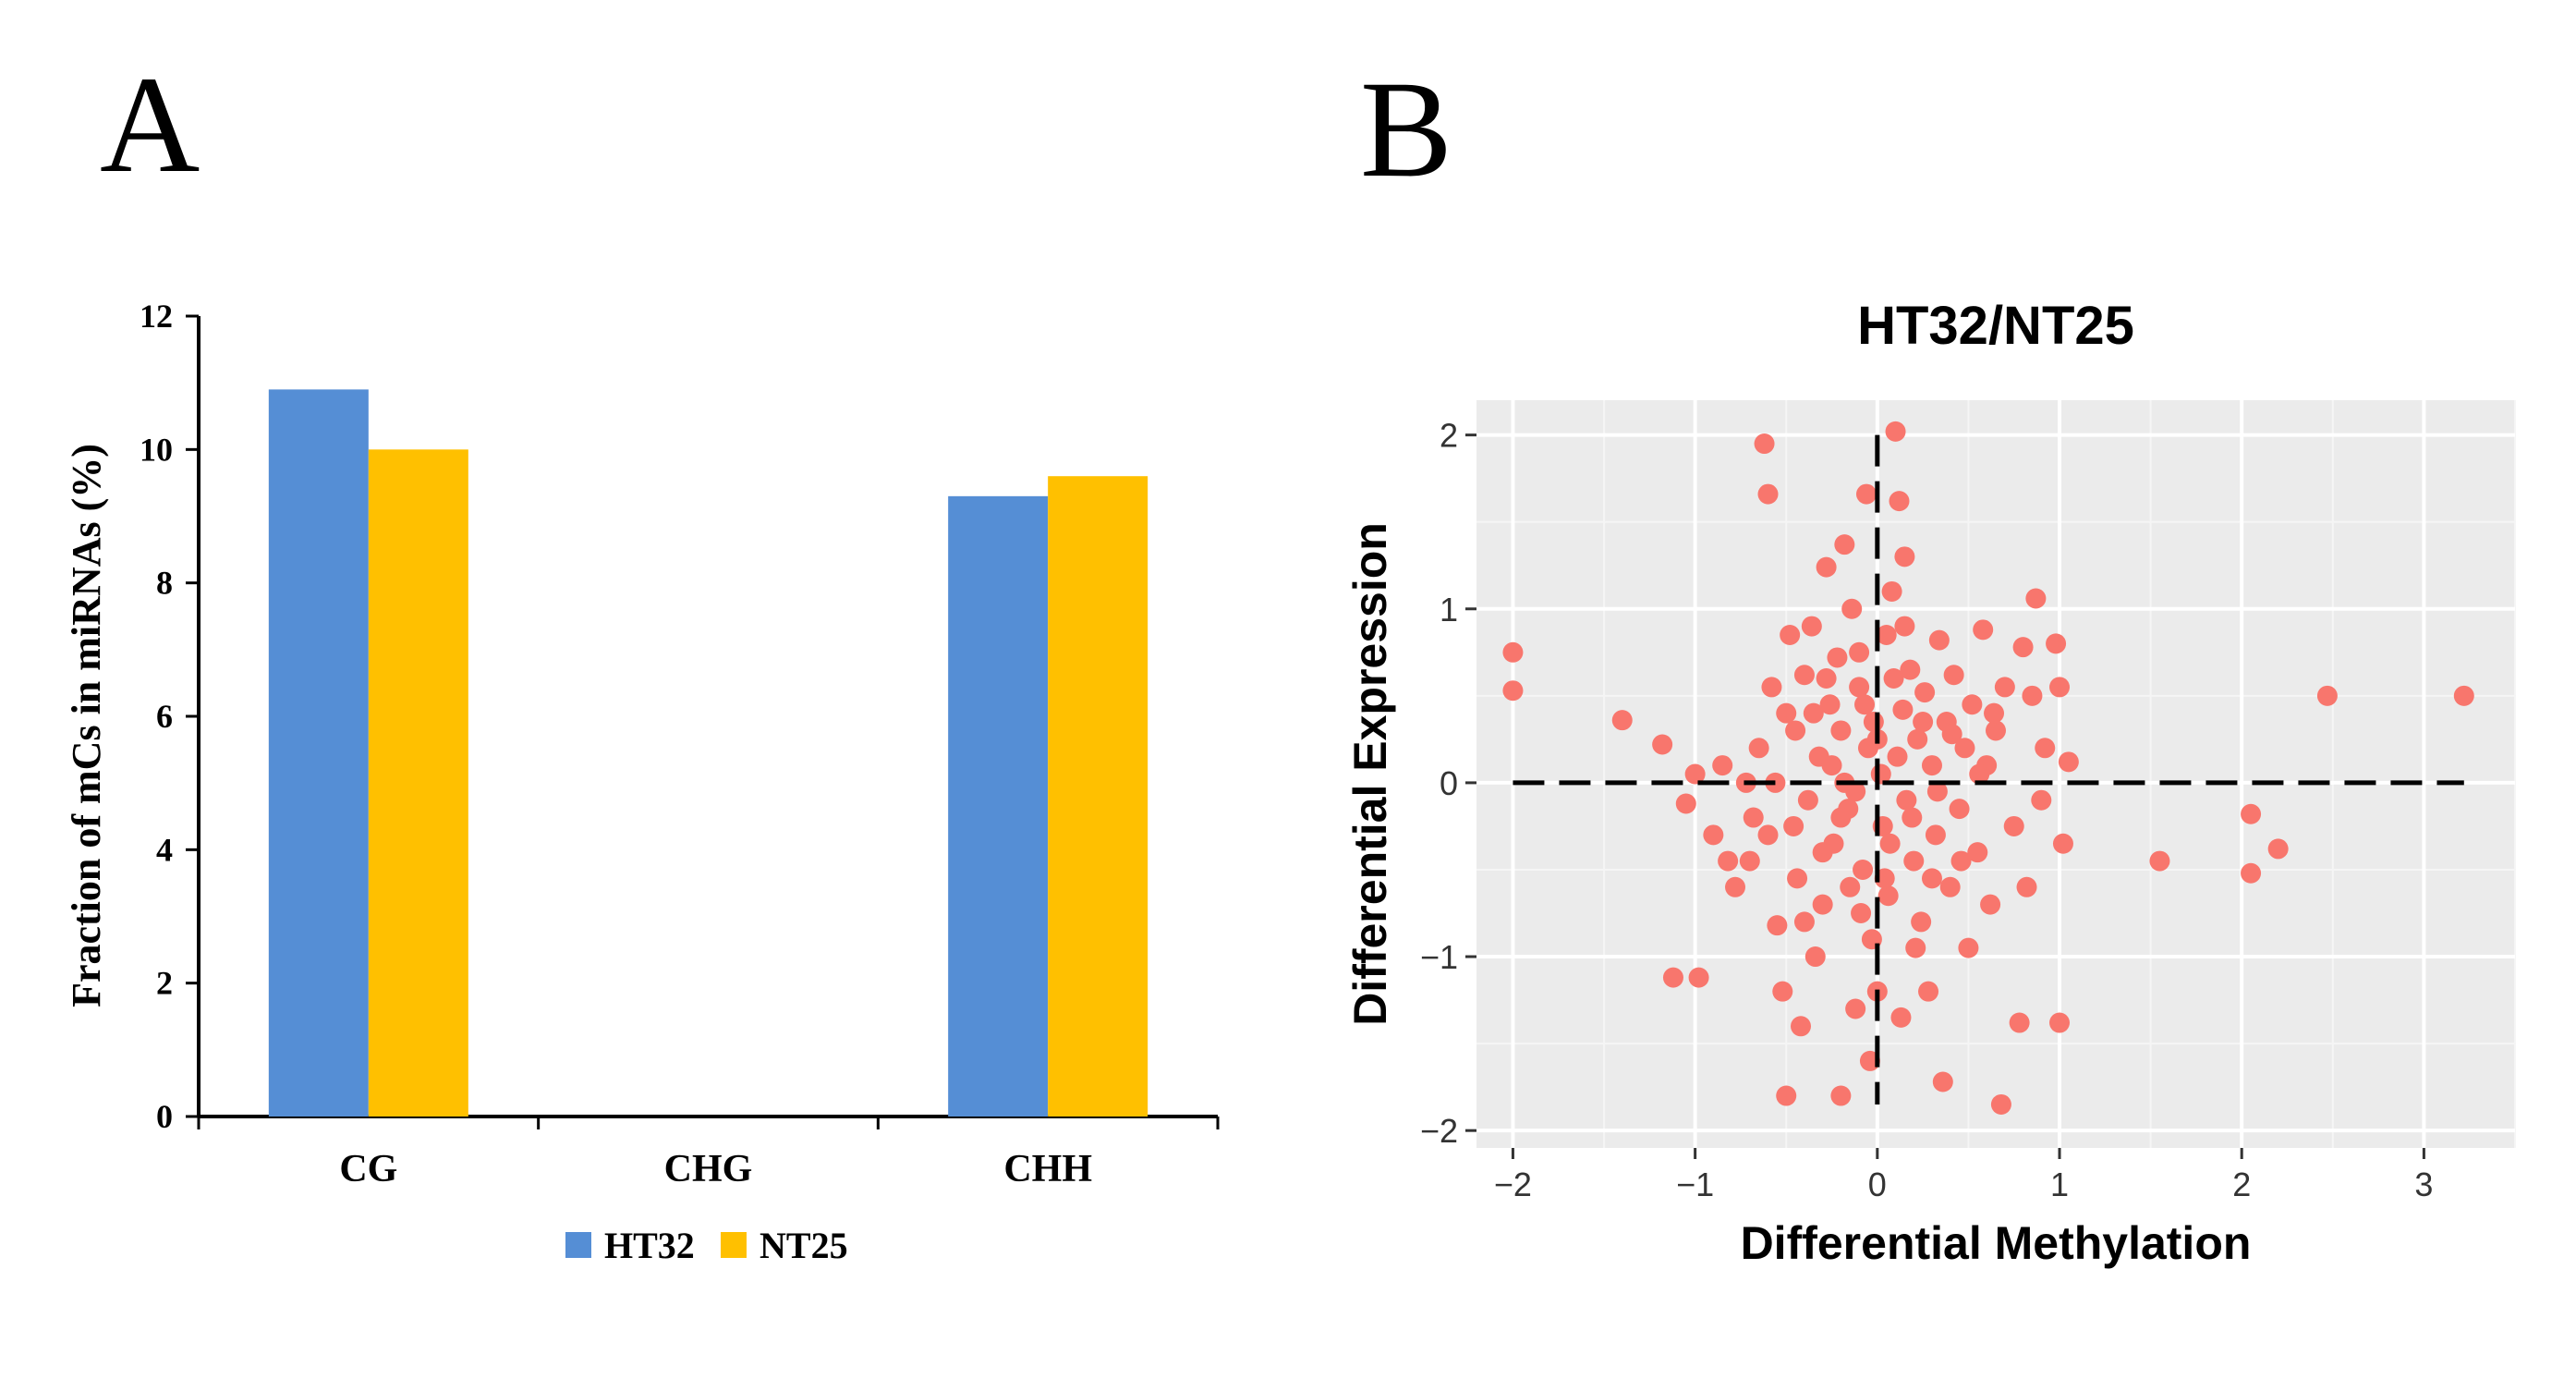 Image resolution: width=2576 pixels, height=1379 pixels. Describe the element at coordinates (803, 1245) in the screenshot. I see `legend-label: NT25` at that location.